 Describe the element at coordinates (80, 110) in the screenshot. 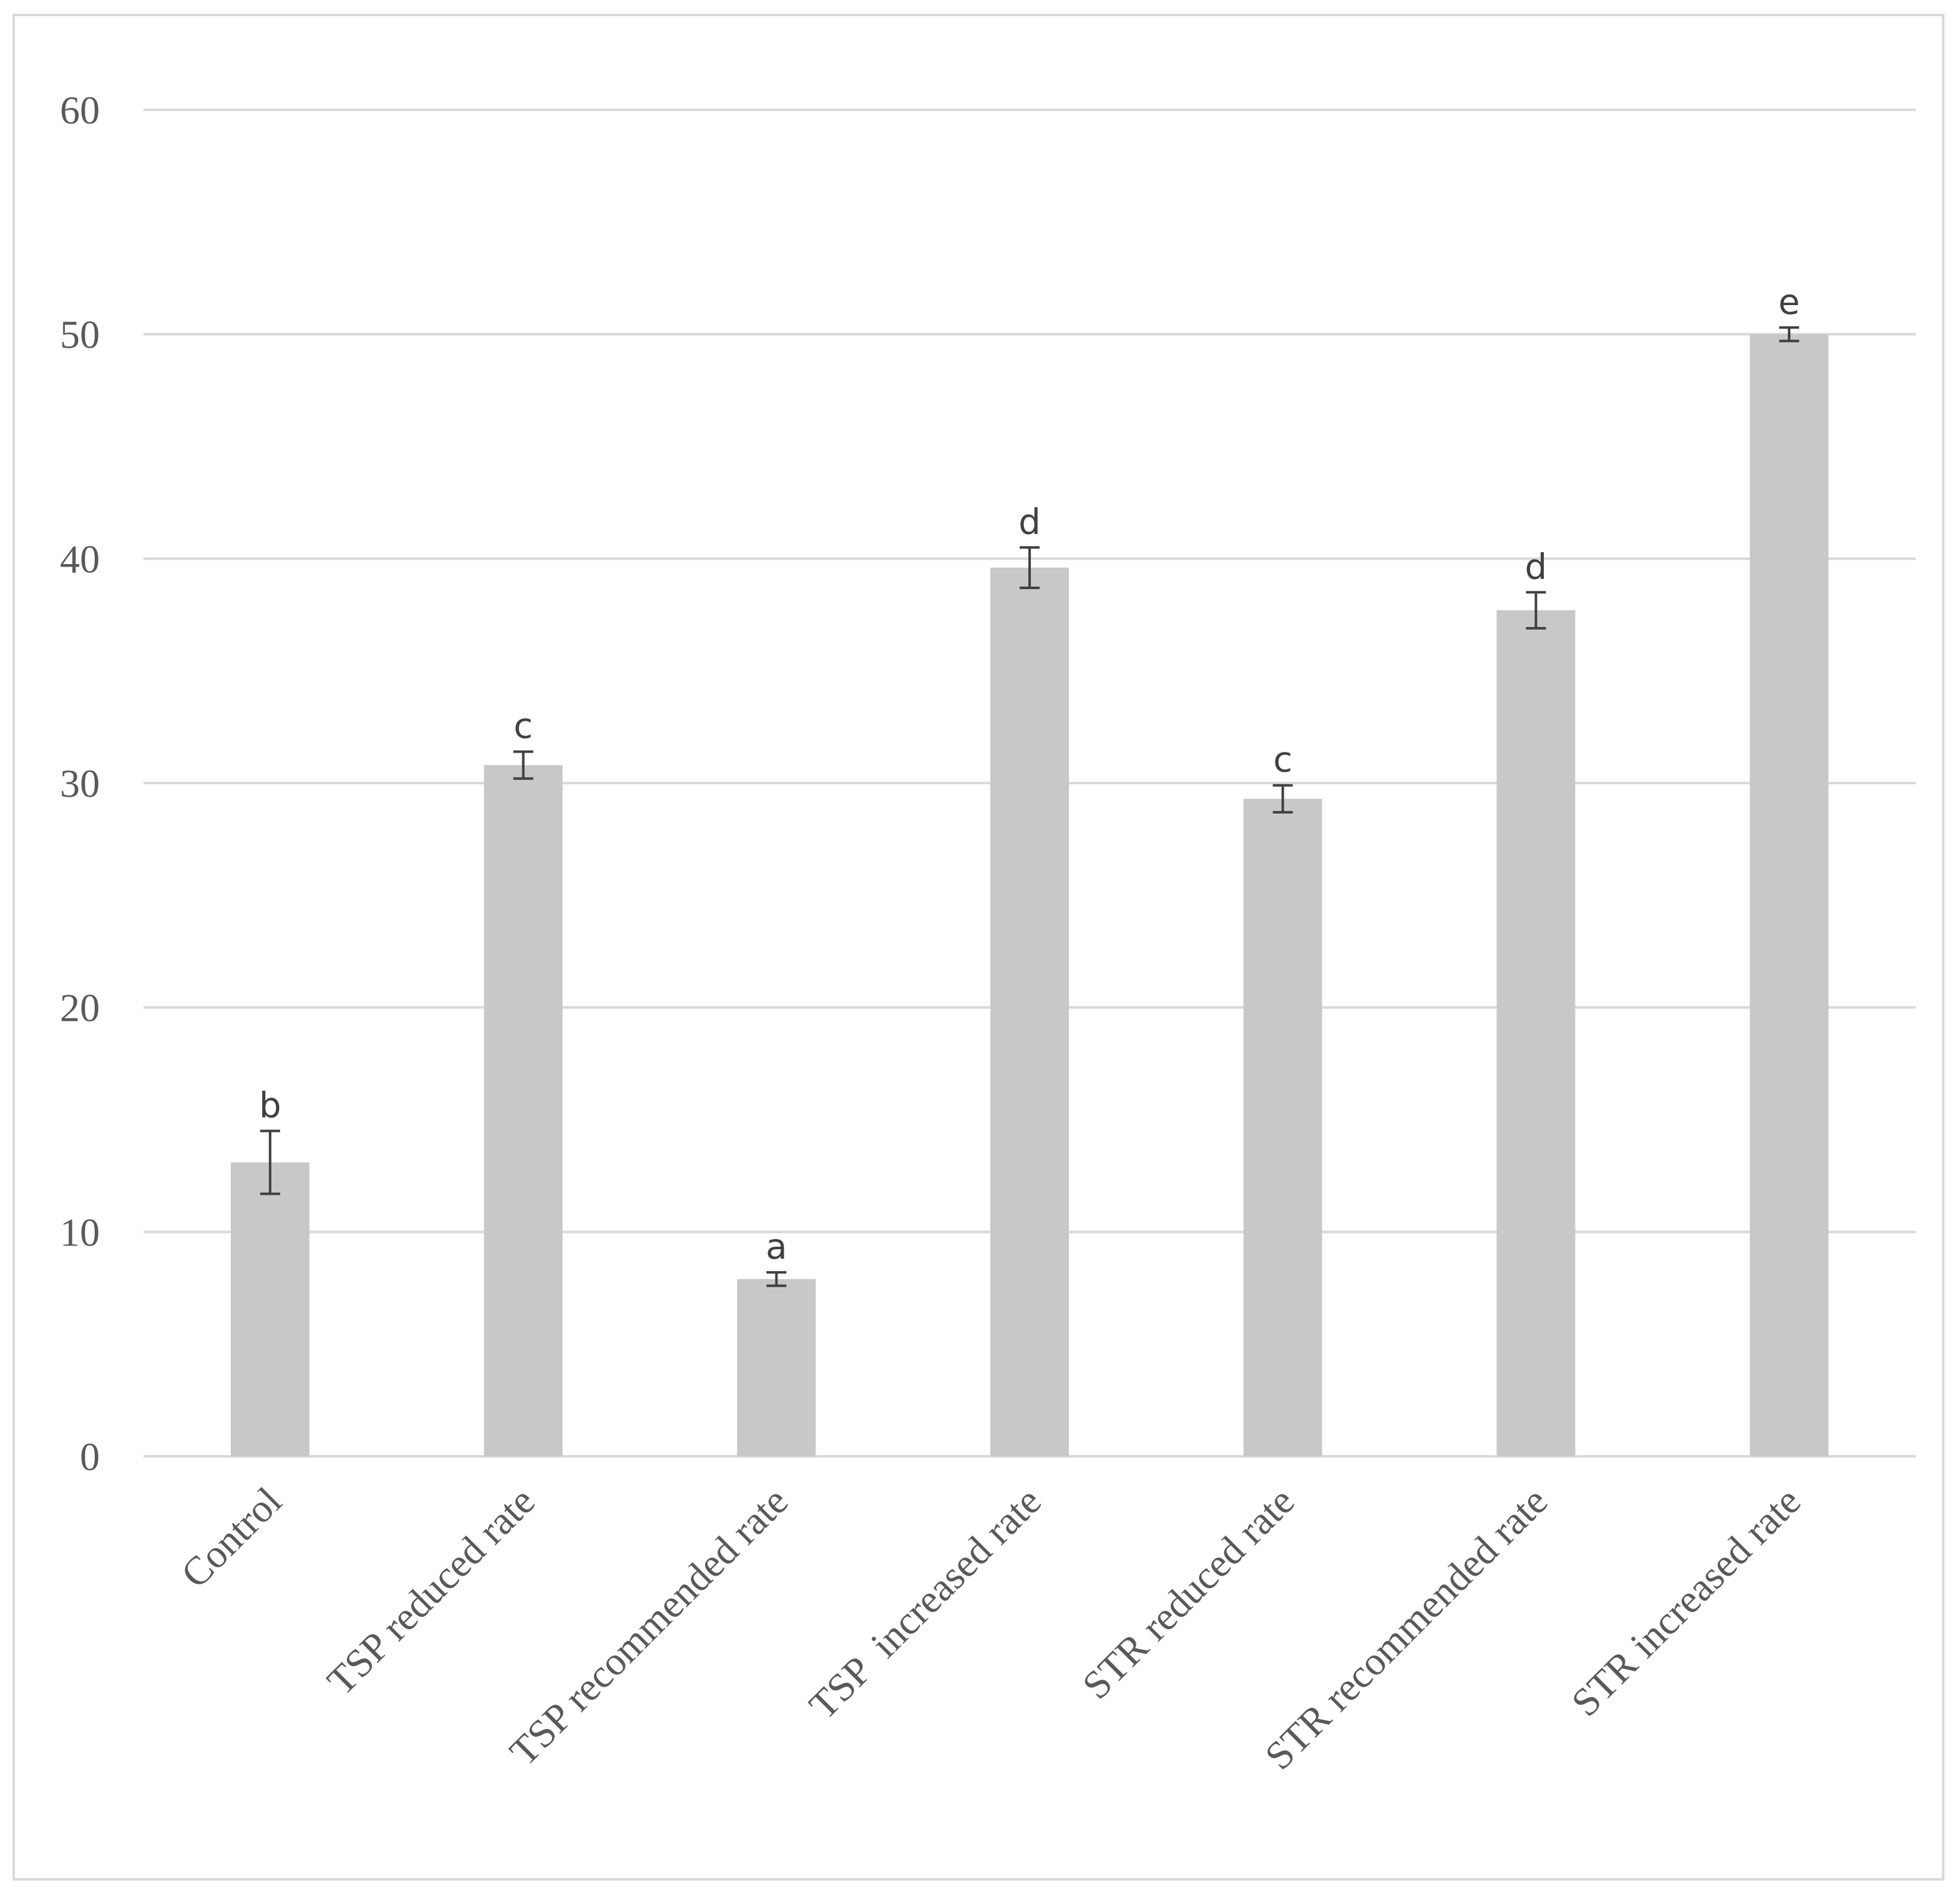

I see `y-tick-label: 60` at that location.